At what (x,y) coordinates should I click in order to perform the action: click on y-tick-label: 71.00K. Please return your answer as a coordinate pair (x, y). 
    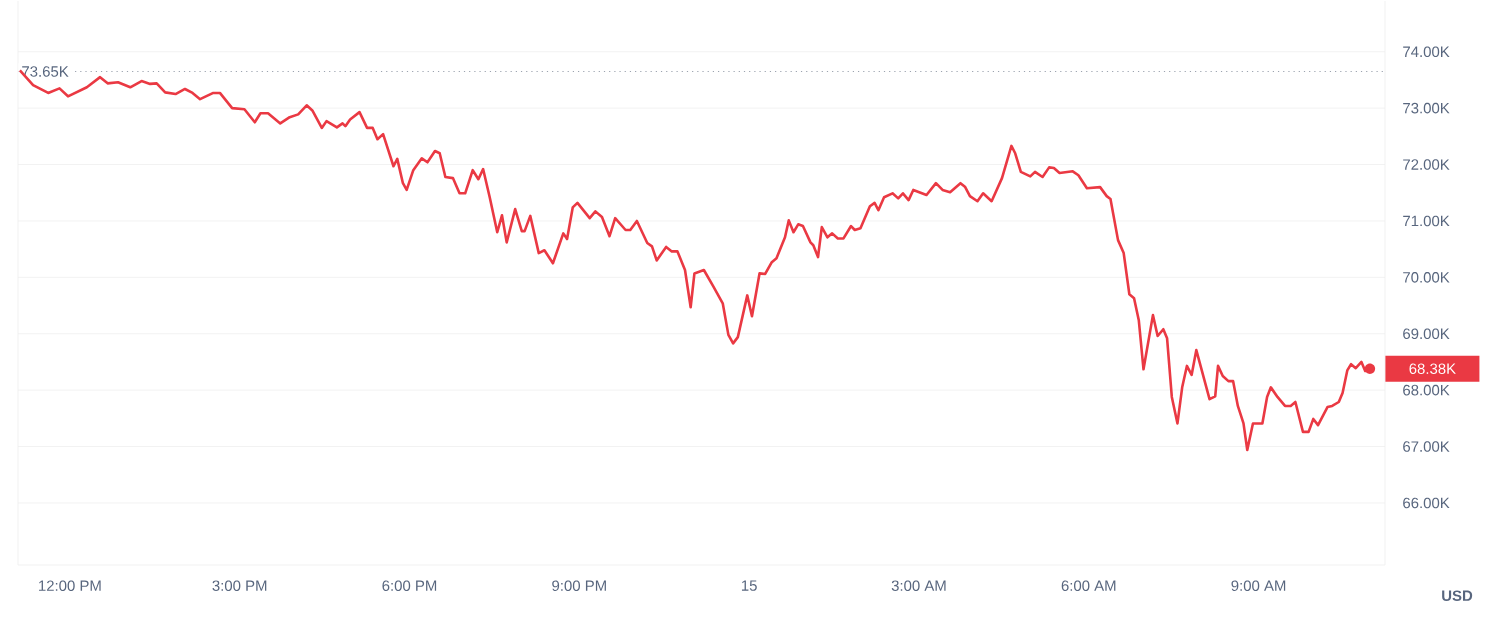
    Looking at the image, I should click on (1426, 221).